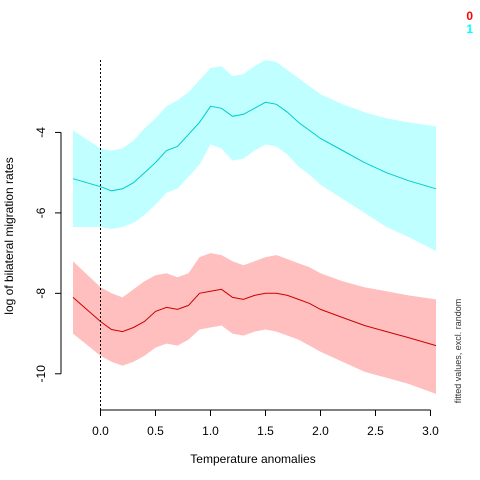  I want to click on y-axis: -4 -6 -8 -10, so click(48, 255).